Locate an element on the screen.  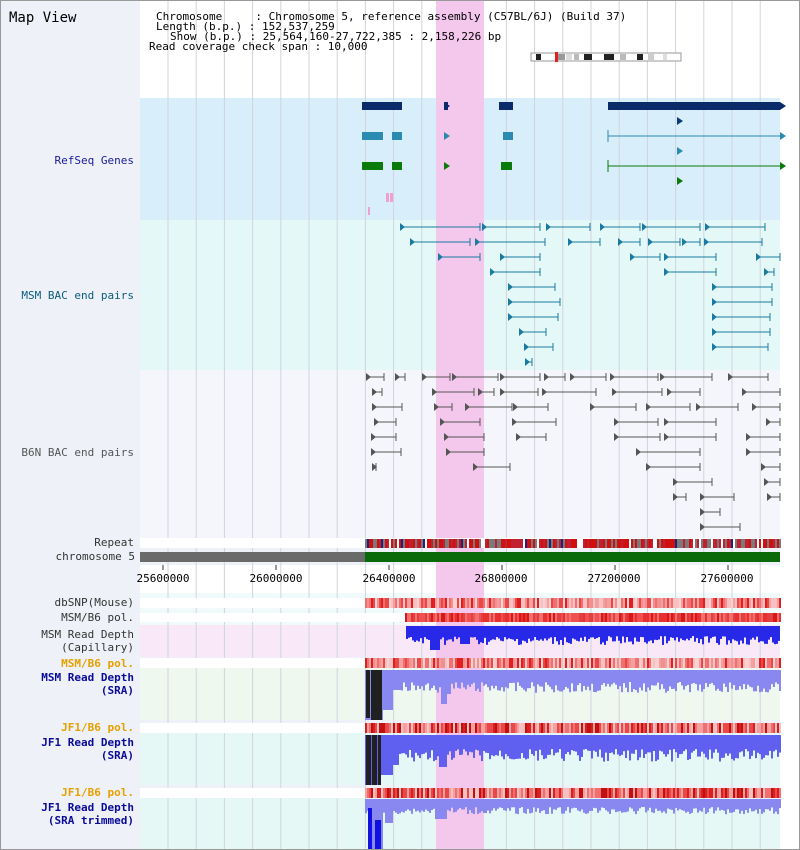
track-label-jf1-b6-pol-1: JF1/B6 pol. is located at coordinates (97, 727).